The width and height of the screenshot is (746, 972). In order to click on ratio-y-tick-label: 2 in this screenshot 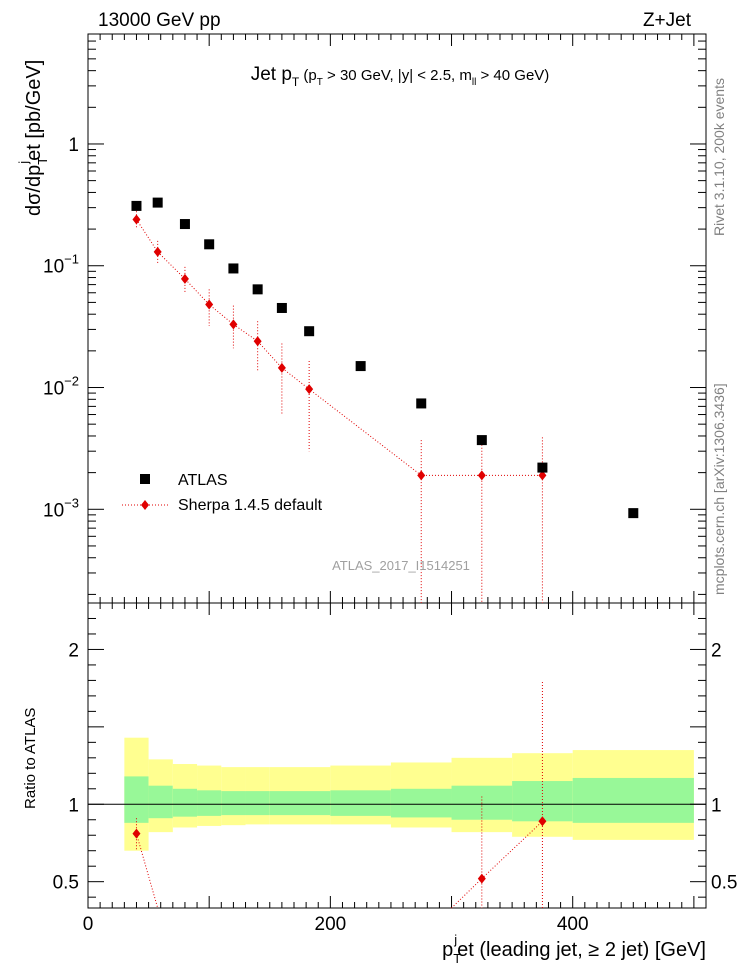, I will do `click(73, 650)`.